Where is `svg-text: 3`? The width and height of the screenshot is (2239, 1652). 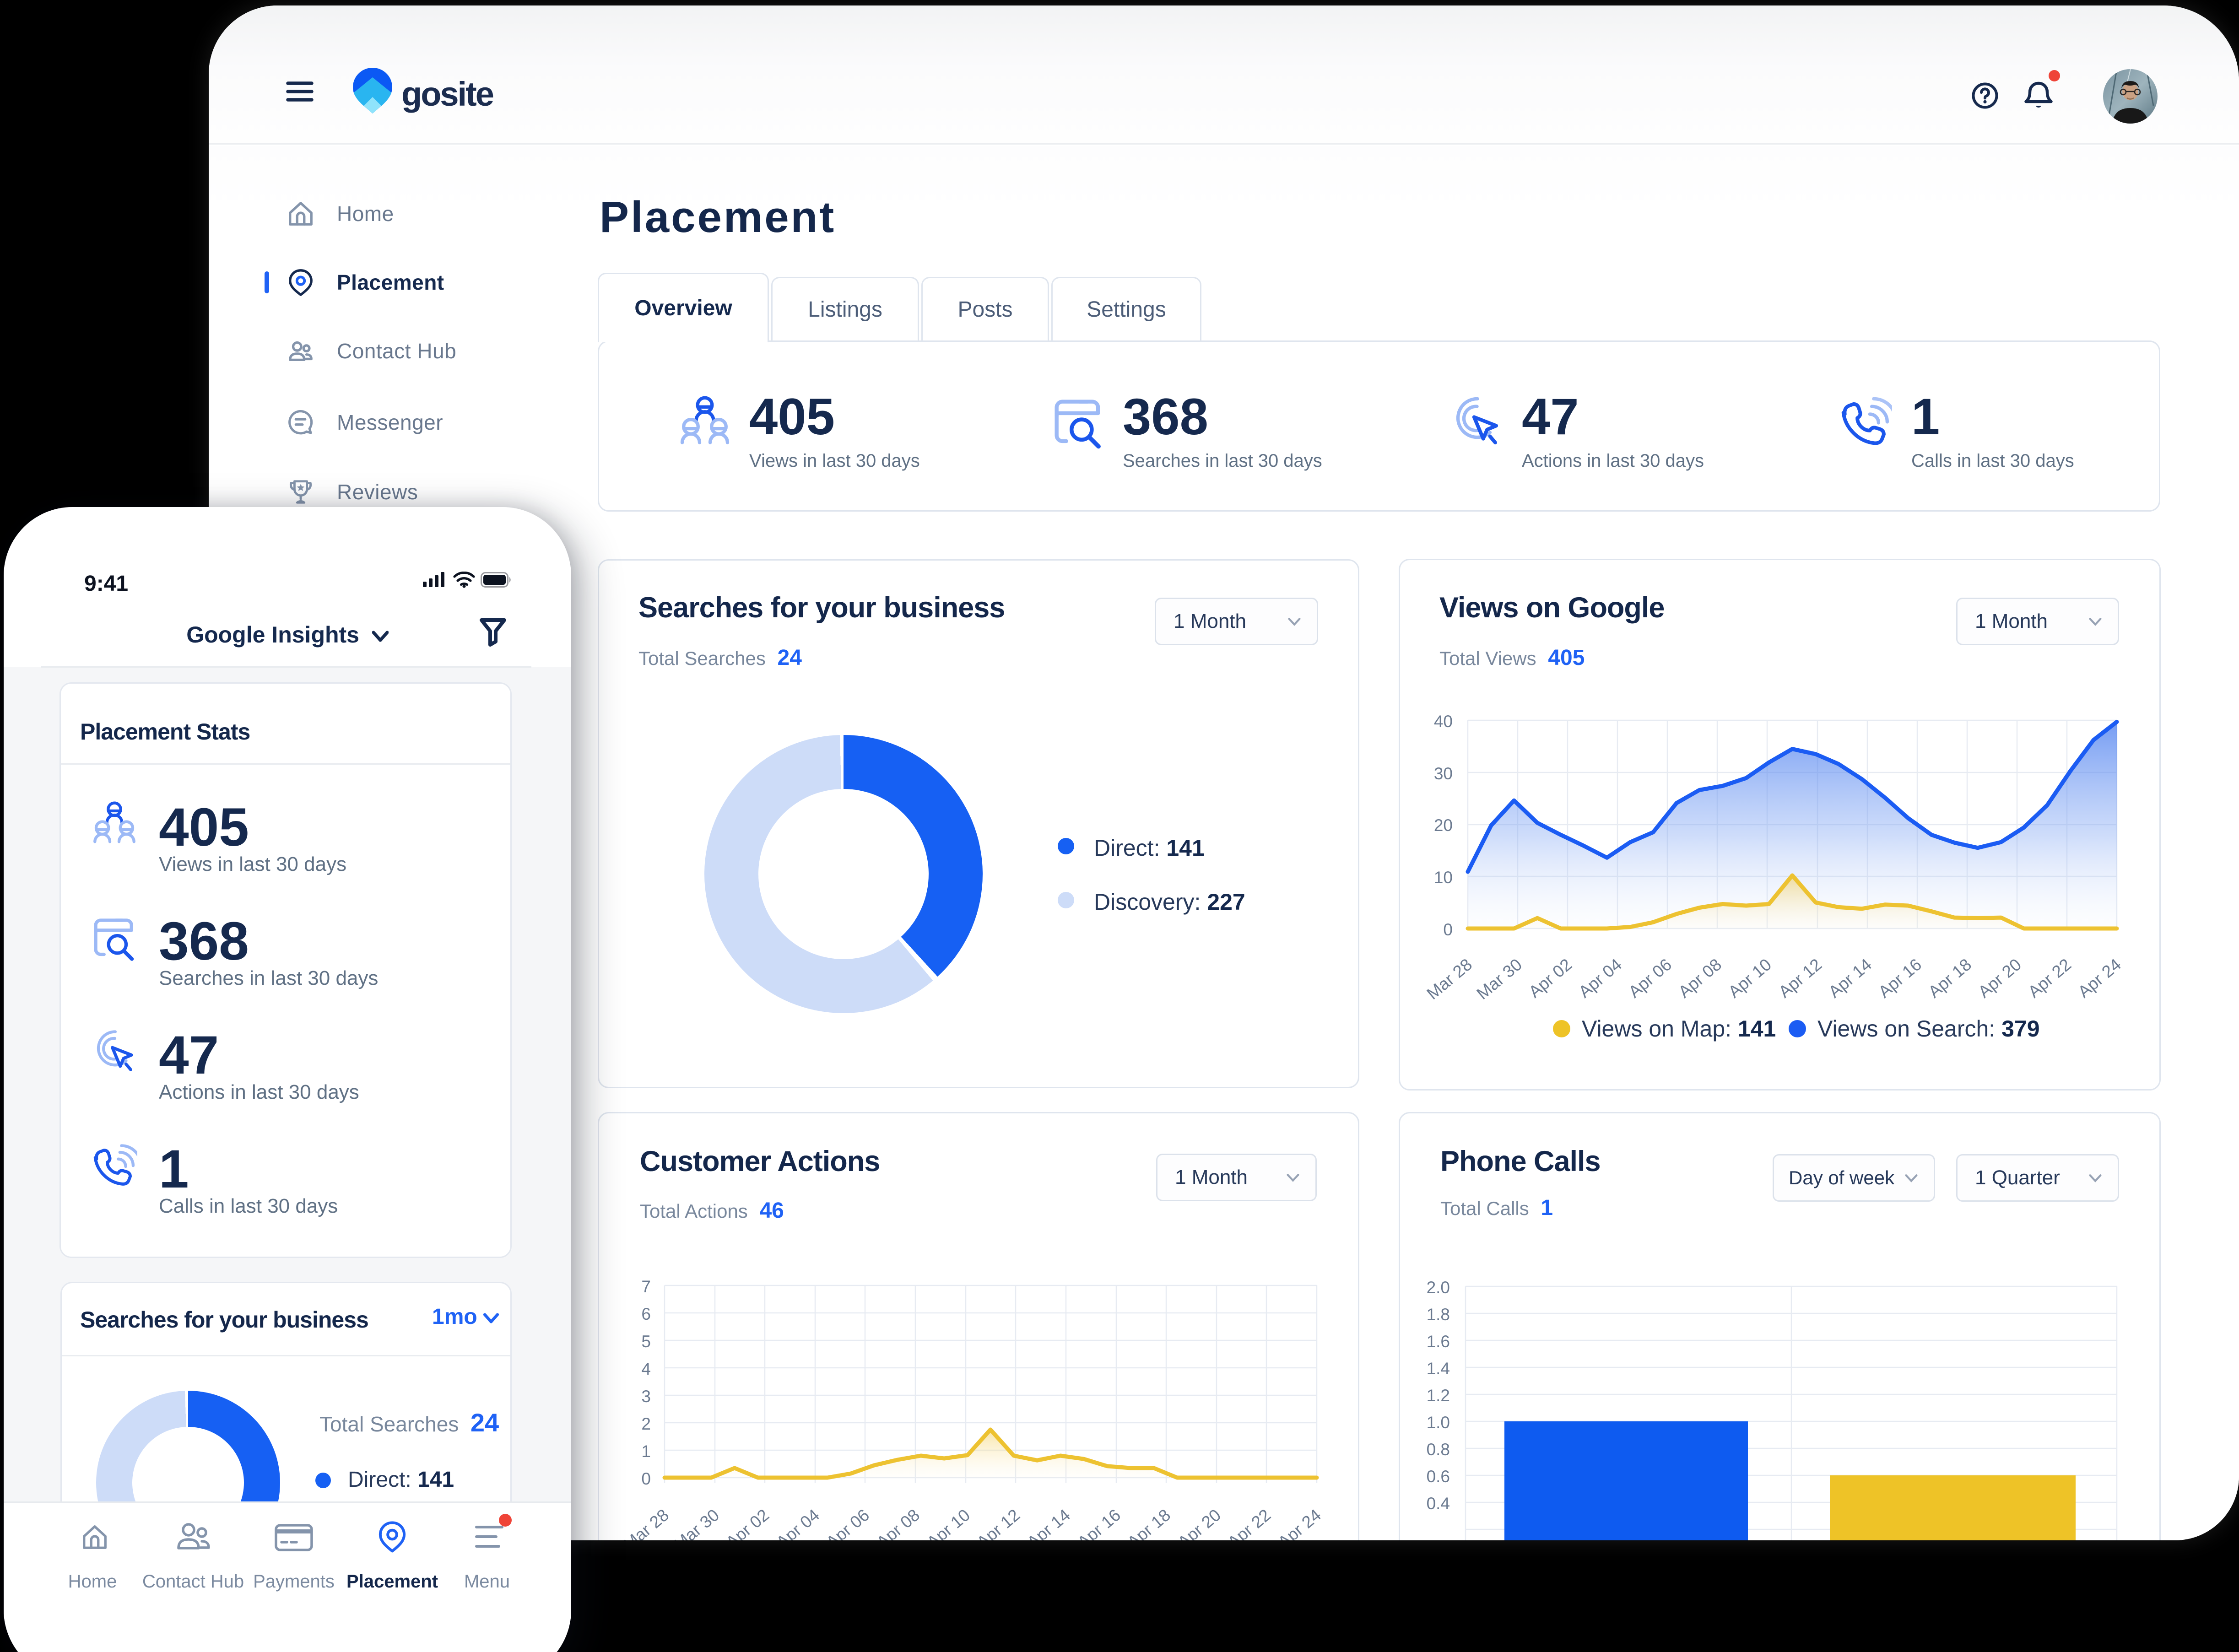
svg-text: 3 is located at coordinates (646, 1396).